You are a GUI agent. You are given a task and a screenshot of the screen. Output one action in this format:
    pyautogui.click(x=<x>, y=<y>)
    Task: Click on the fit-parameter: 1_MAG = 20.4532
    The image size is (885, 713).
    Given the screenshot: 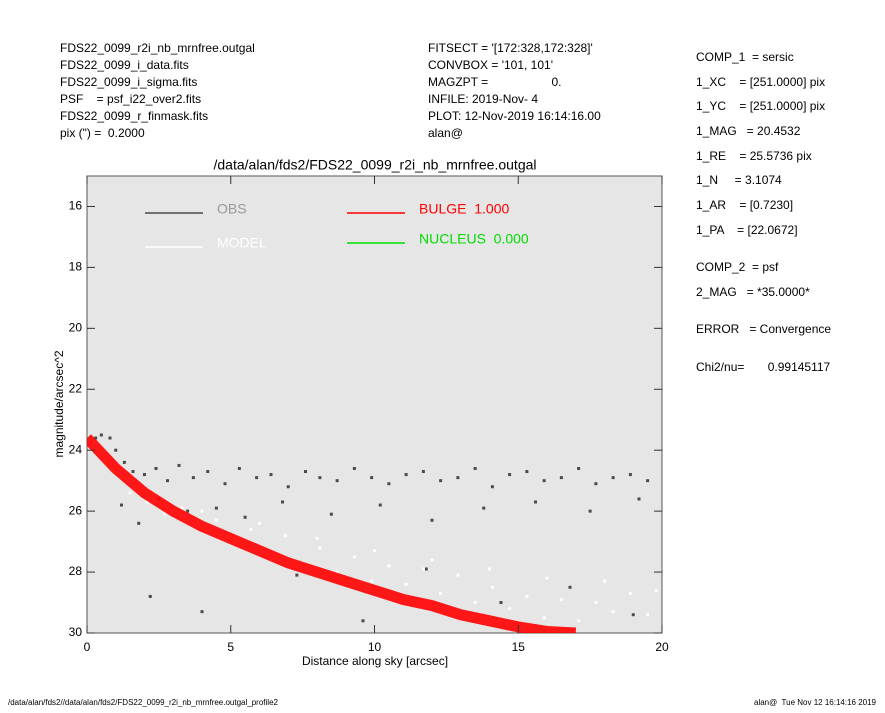 What is the action you would take?
    pyautogui.click(x=748, y=131)
    